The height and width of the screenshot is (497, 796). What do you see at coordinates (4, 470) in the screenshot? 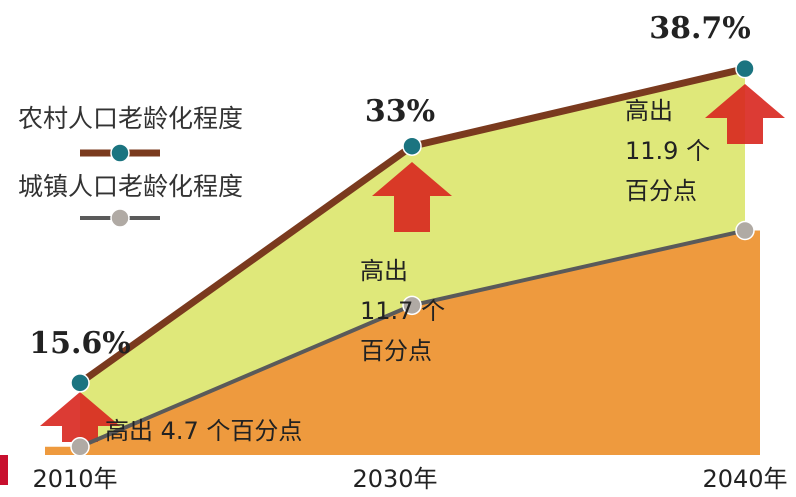
I see `edge-mark` at bounding box center [4, 470].